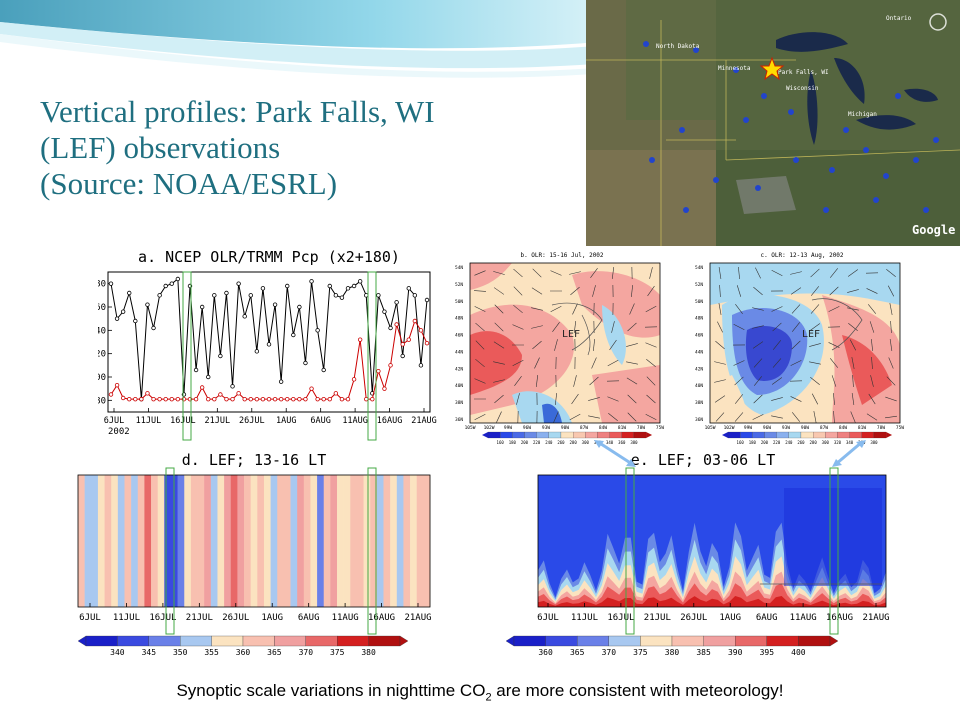 The image size is (960, 720). Describe the element at coordinates (149, 652) in the screenshot. I see `colorbar-tick: 345` at that location.